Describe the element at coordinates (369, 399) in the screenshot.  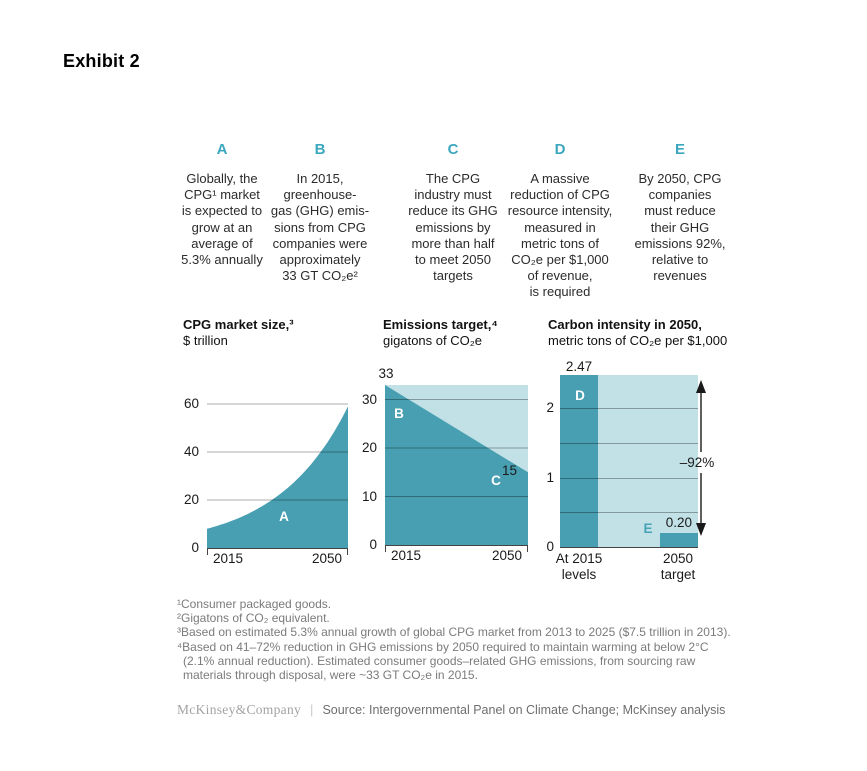
I see `chart2-ytick-30: 30` at that location.